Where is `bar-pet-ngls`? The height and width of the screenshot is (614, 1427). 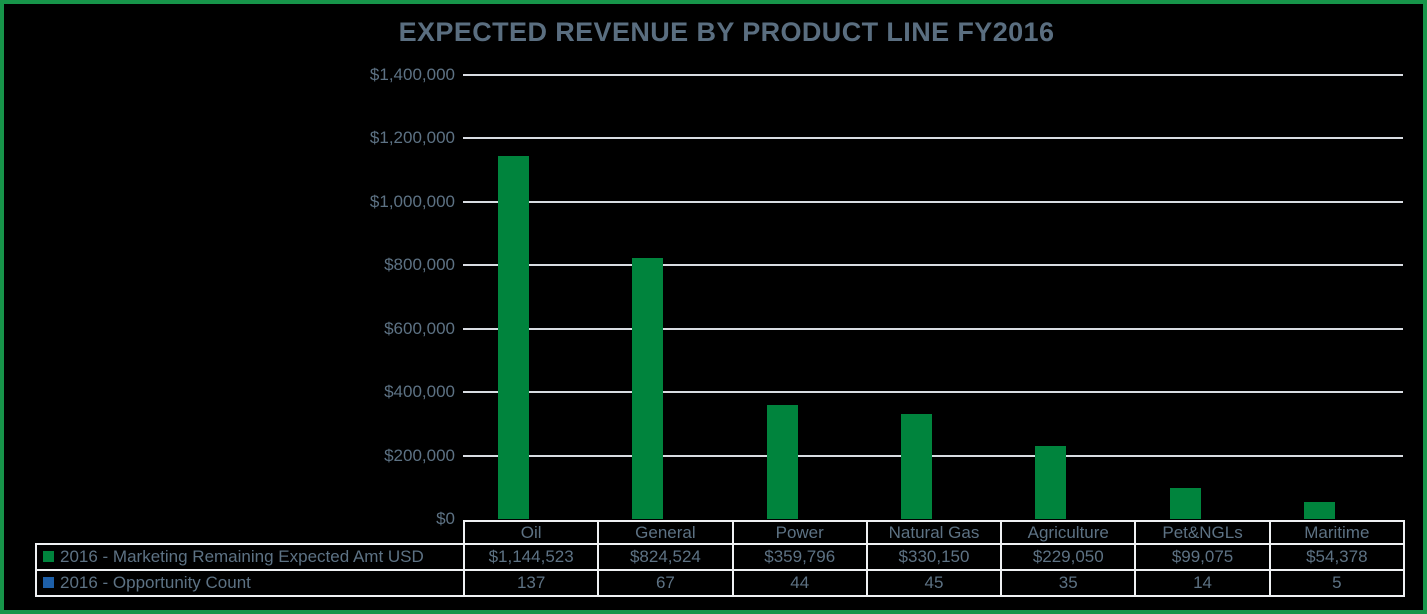
bar-pet-ngls is located at coordinates (1185, 503).